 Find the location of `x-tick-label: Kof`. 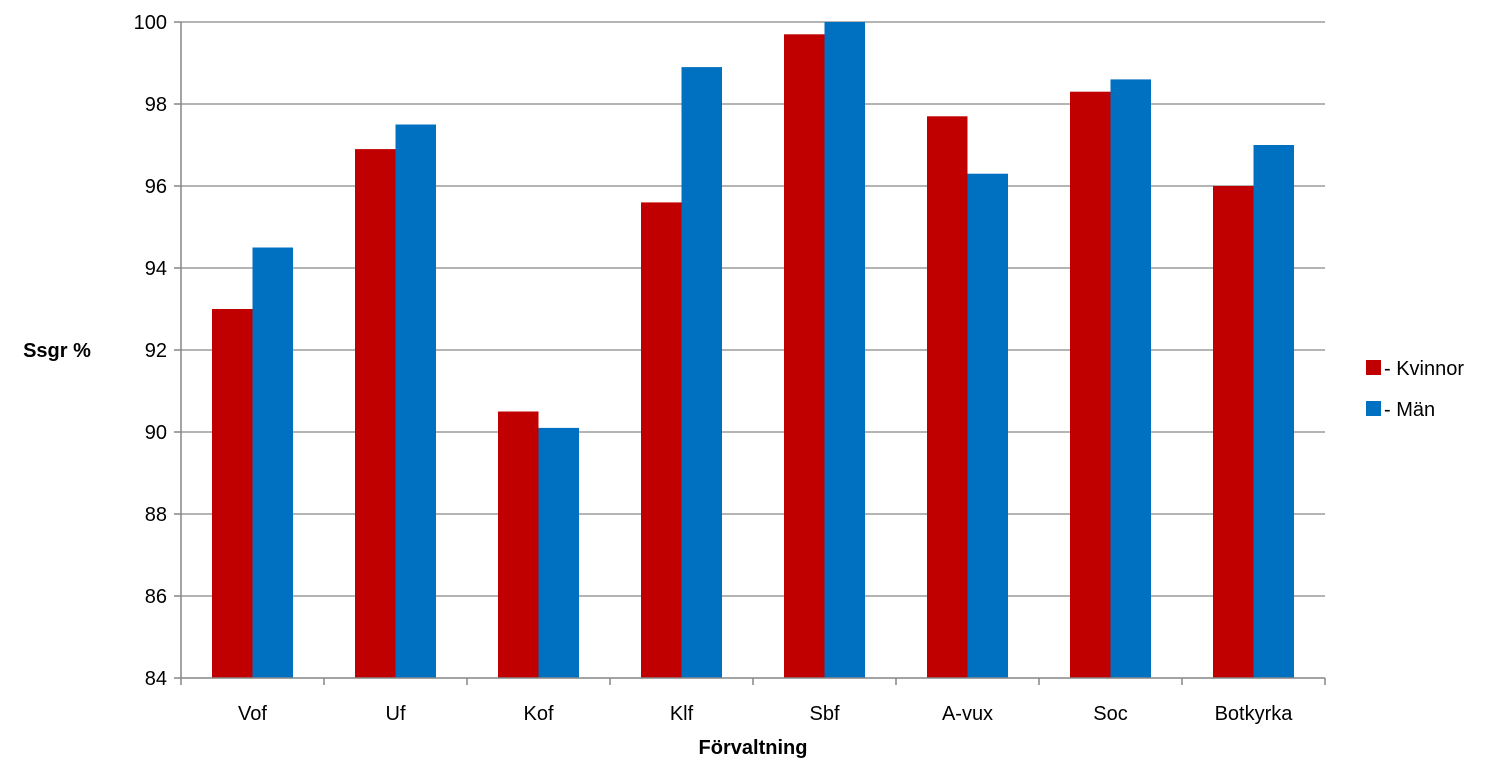

x-tick-label: Kof is located at coordinates (538, 714).